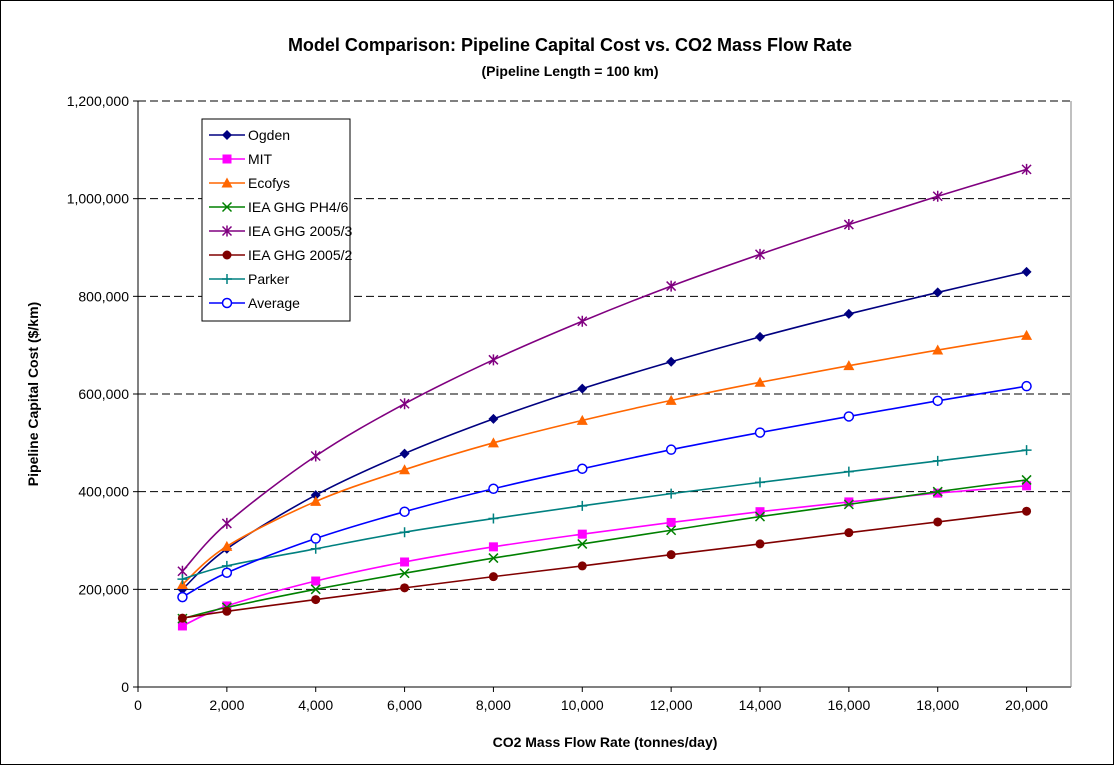 The image size is (1114, 766). What do you see at coordinates (269, 279) in the screenshot?
I see `legend-label: Parker` at bounding box center [269, 279].